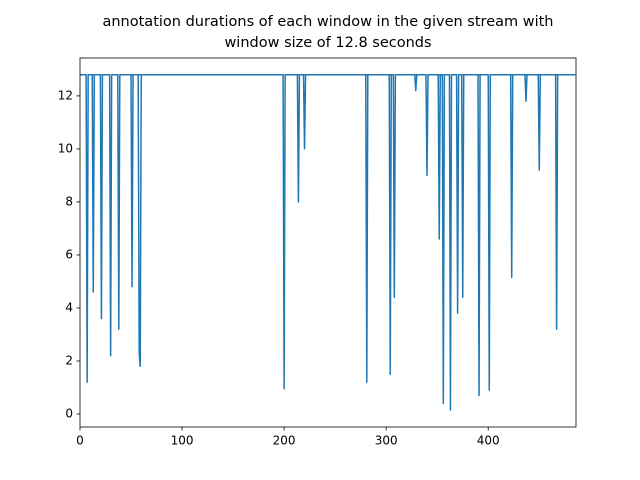 The width and height of the screenshot is (640, 480). Describe the element at coordinates (69, 201) in the screenshot. I see `y-tick-label: 8` at that location.